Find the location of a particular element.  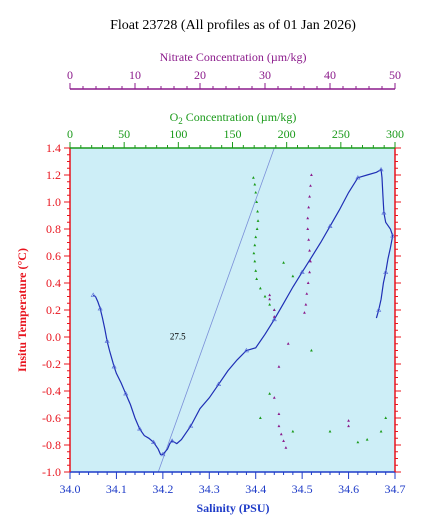

y-tick-label: 0.2 is located at coordinates (53, 310).